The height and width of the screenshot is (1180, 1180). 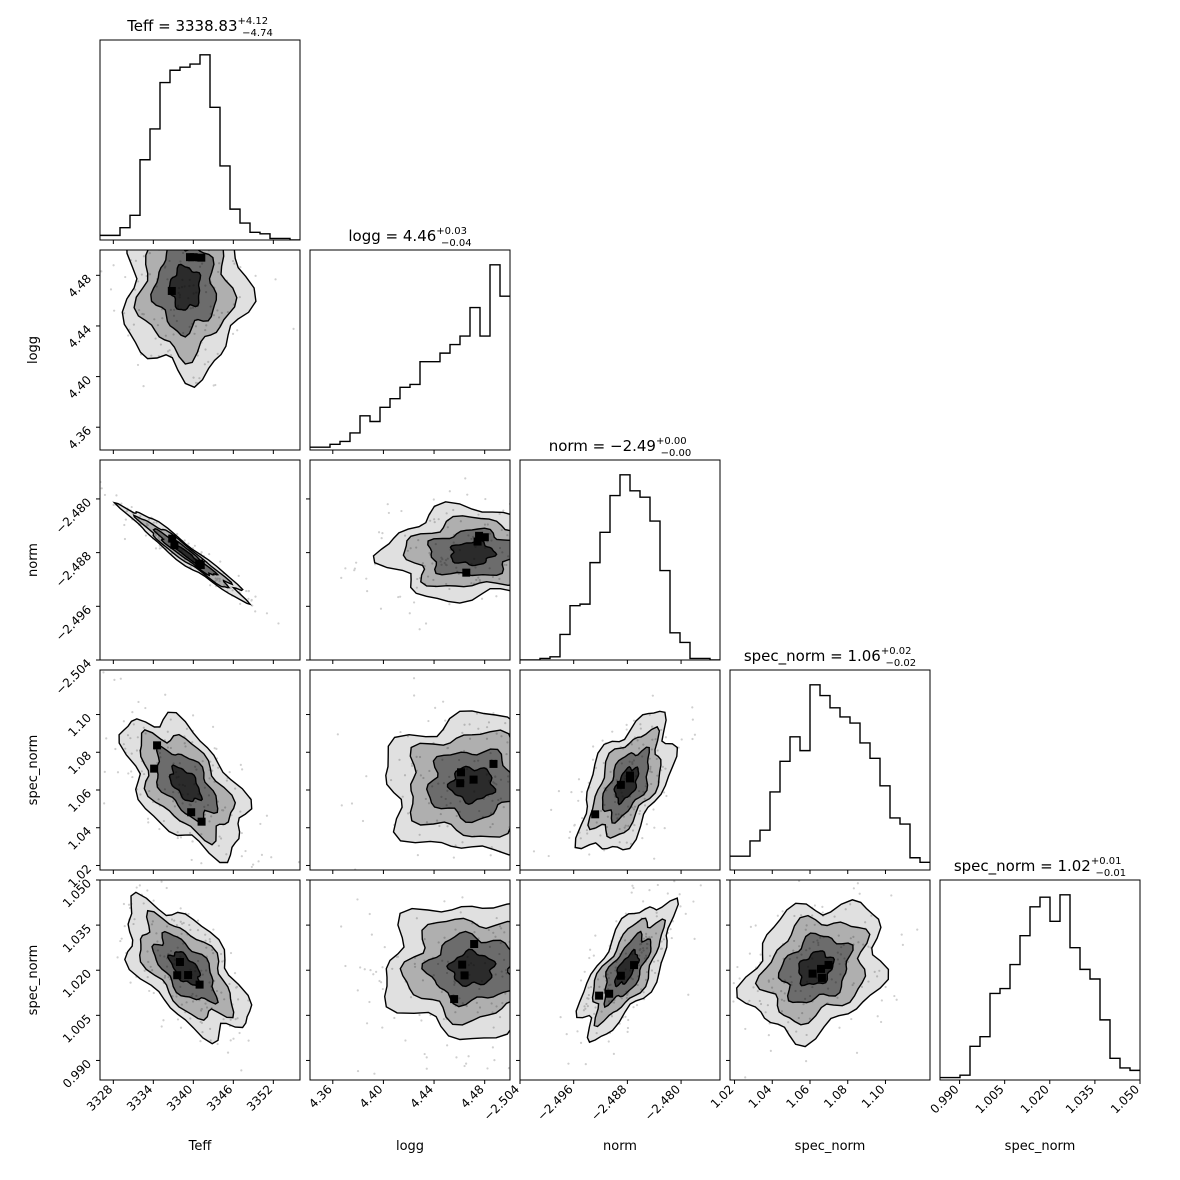 I want to click on y-tick-label: 4.44, so click(x=79, y=336).